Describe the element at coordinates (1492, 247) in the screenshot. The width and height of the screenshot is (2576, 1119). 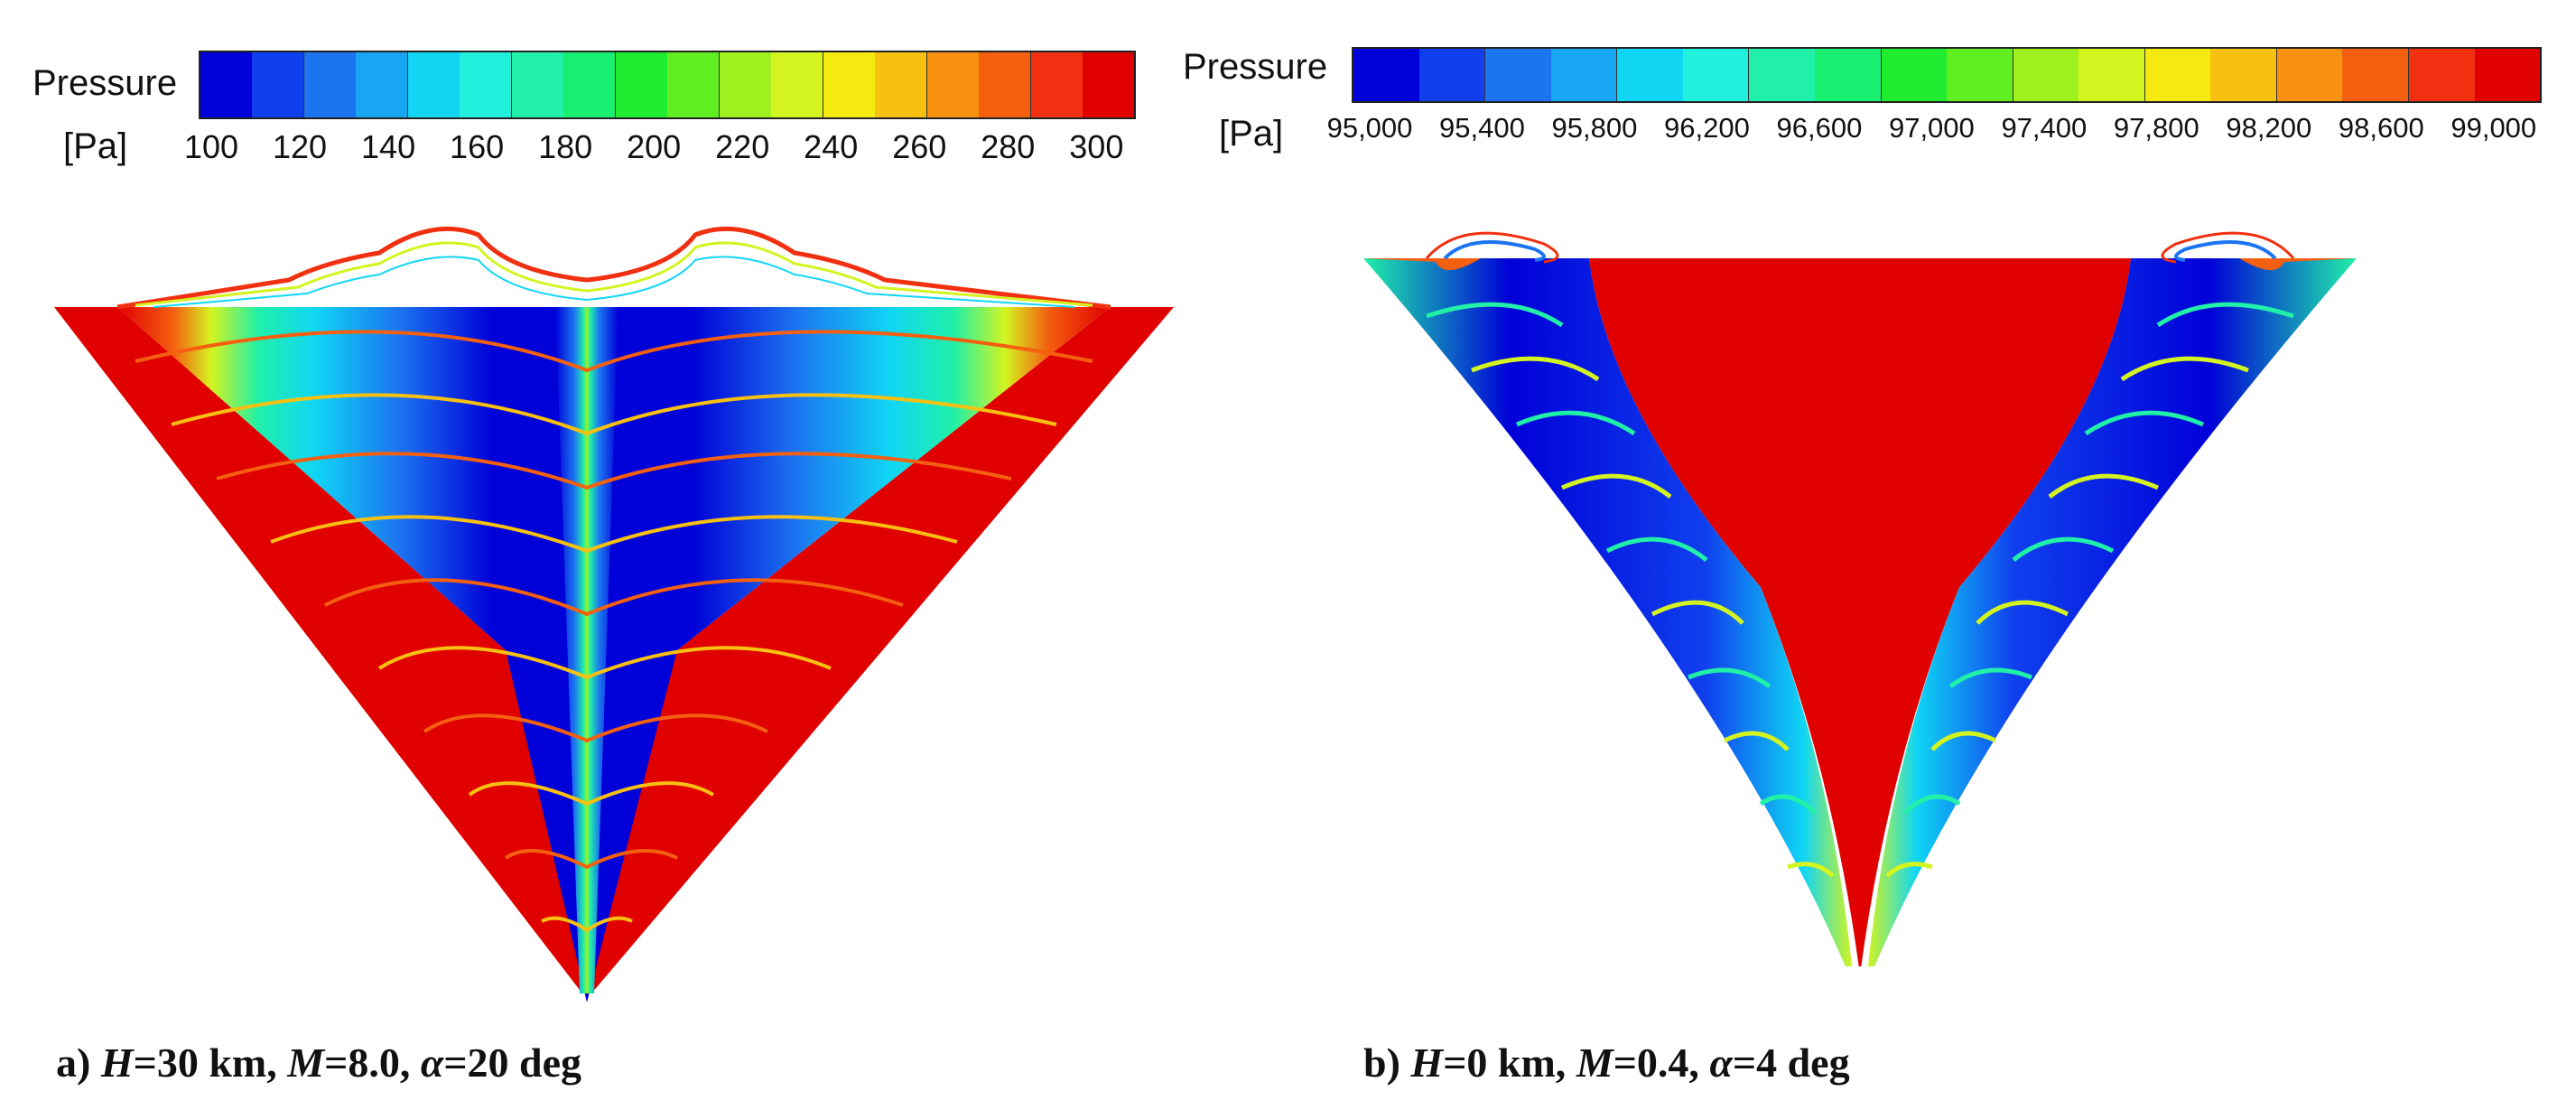
I see `vortex-loop-left` at that location.